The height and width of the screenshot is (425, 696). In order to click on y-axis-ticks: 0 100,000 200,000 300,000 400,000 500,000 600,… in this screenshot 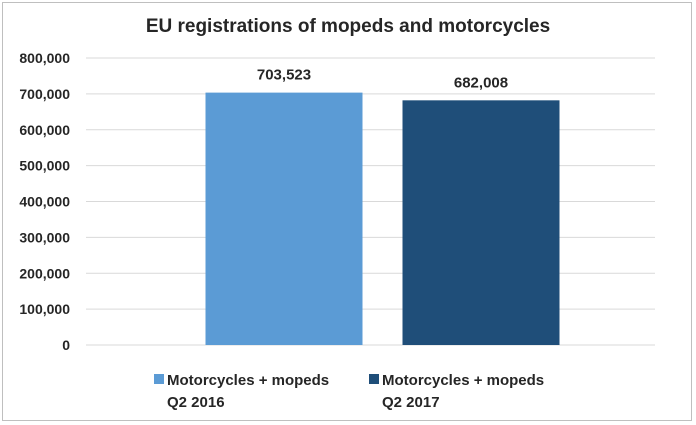, I will do `click(44, 201)`.